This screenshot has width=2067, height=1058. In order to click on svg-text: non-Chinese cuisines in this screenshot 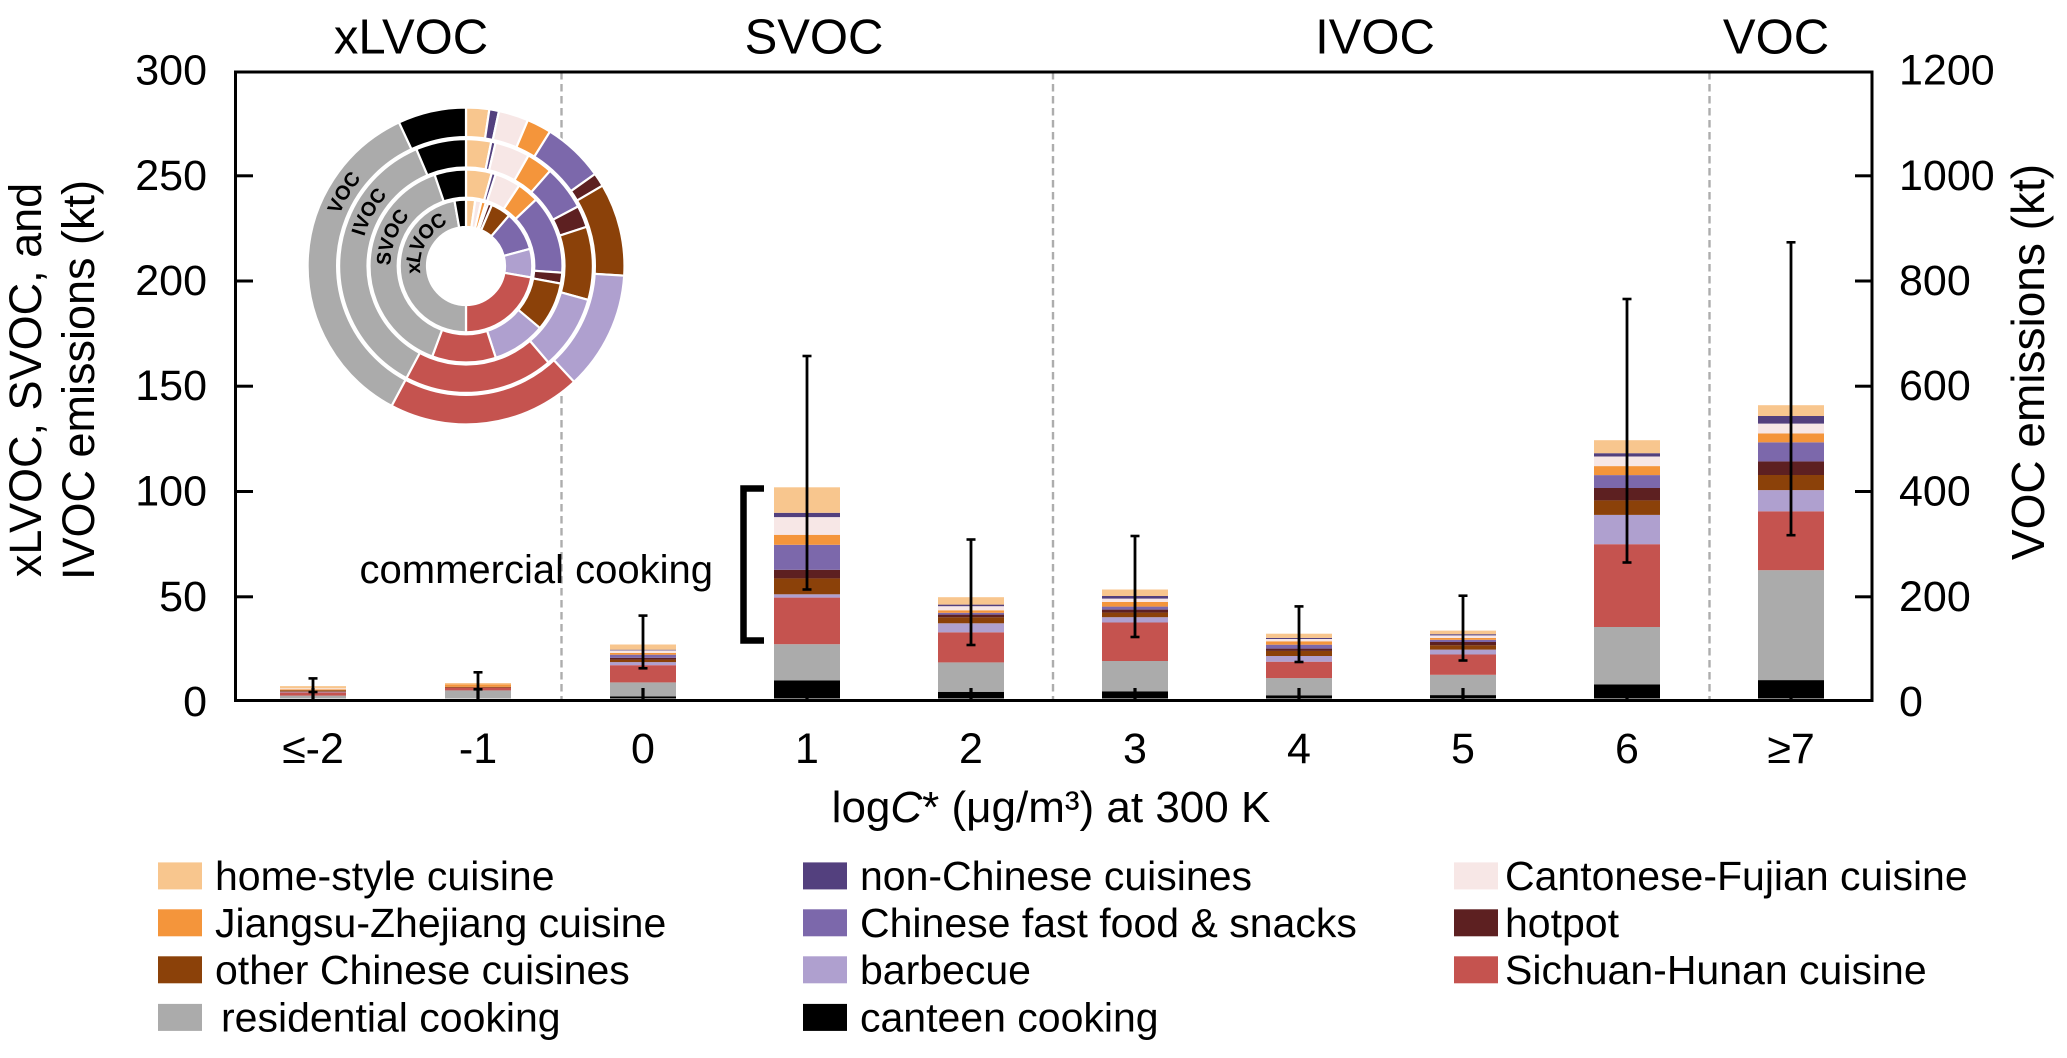, I will do `click(1056, 876)`.